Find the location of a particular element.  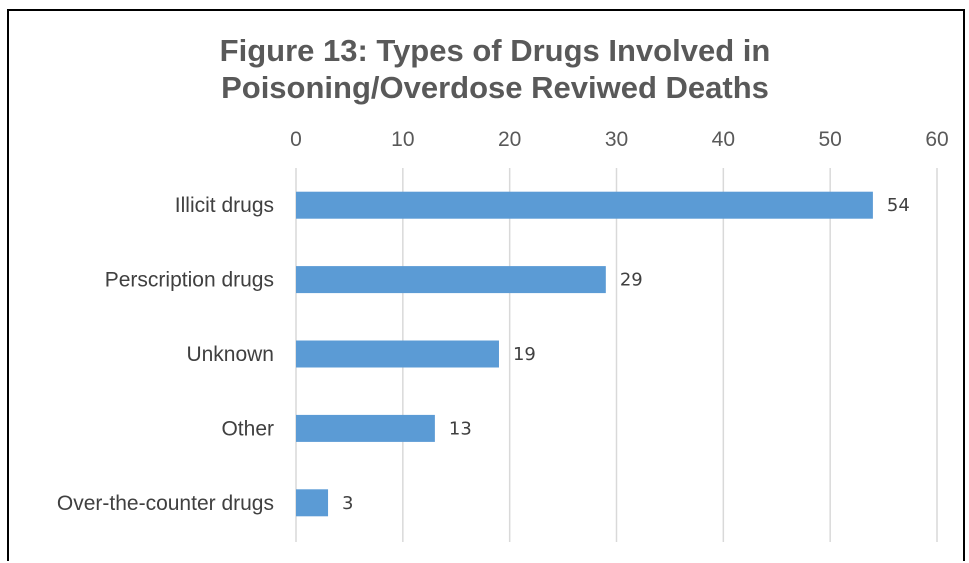

chart-title-line-2: Poisoning/Overdose Reviwed Deaths is located at coordinates (495, 87).